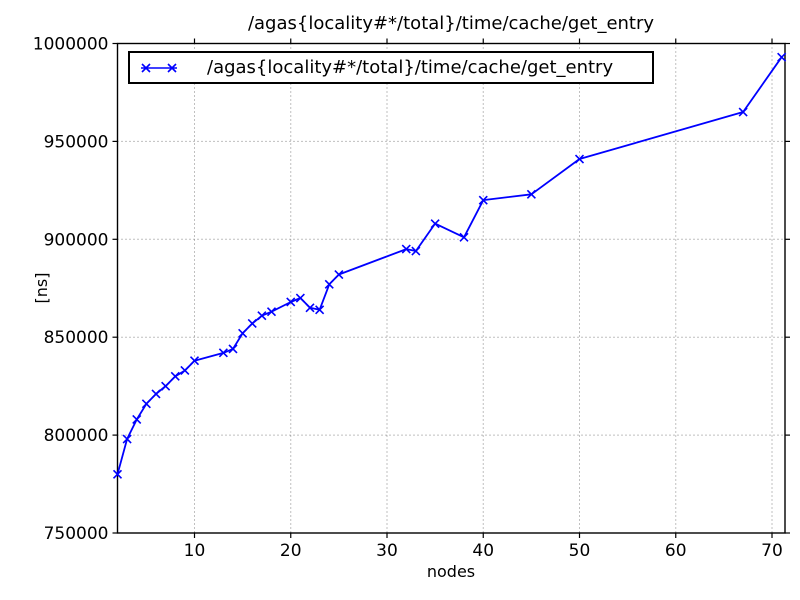 Image resolution: width=800 pixels, height=600 pixels. I want to click on x-tick-label: 60, so click(676, 551).